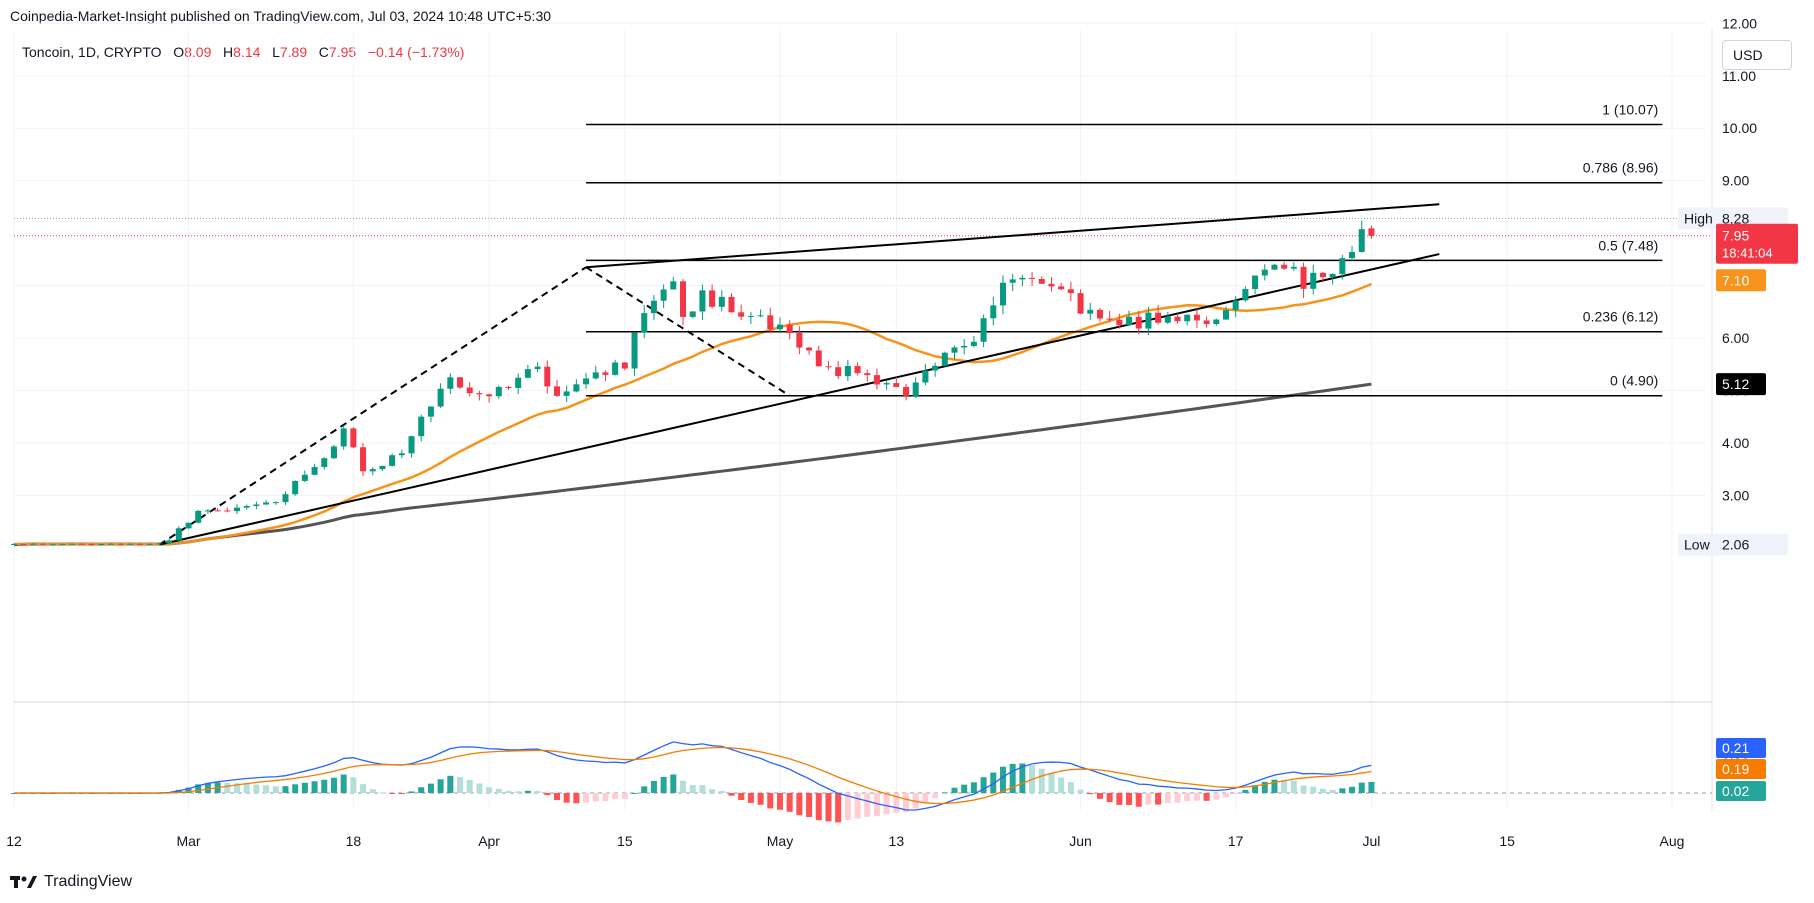 This screenshot has width=1814, height=903. What do you see at coordinates (372, 406) in the screenshot?
I see `rally-dashed` at bounding box center [372, 406].